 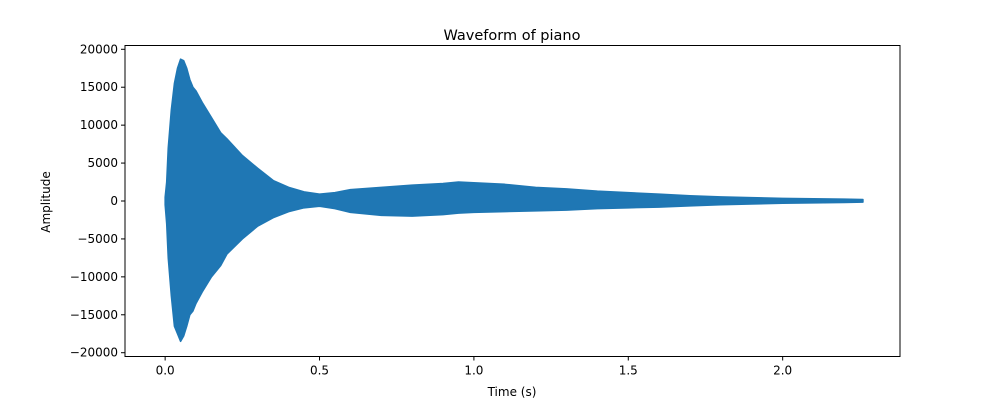 What do you see at coordinates (94, 353) in the screenshot?
I see `y-tick-label: −20000` at bounding box center [94, 353].